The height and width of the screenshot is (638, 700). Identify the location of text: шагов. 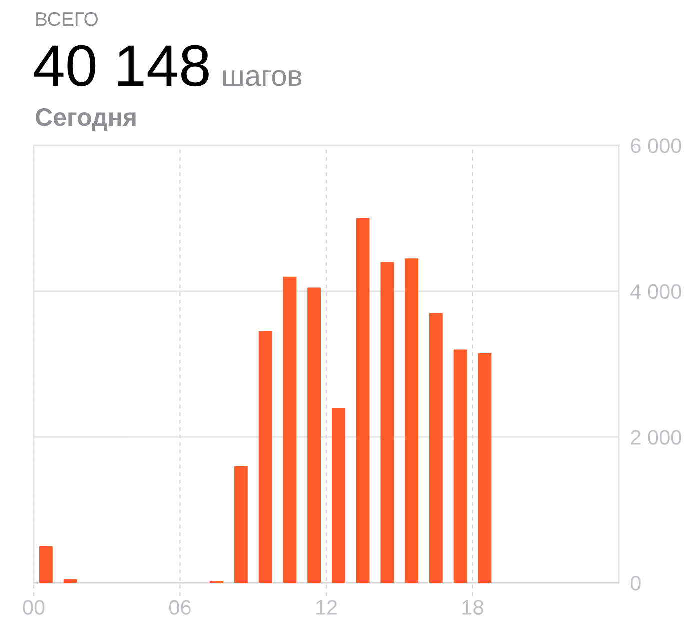
(263, 78).